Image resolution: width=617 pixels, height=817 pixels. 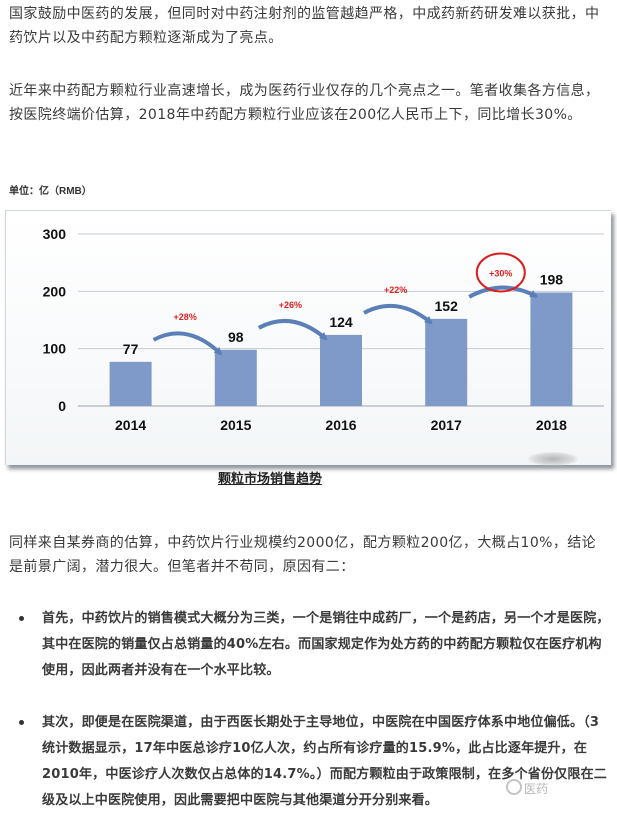 I want to click on data-label: 152, so click(x=447, y=306).